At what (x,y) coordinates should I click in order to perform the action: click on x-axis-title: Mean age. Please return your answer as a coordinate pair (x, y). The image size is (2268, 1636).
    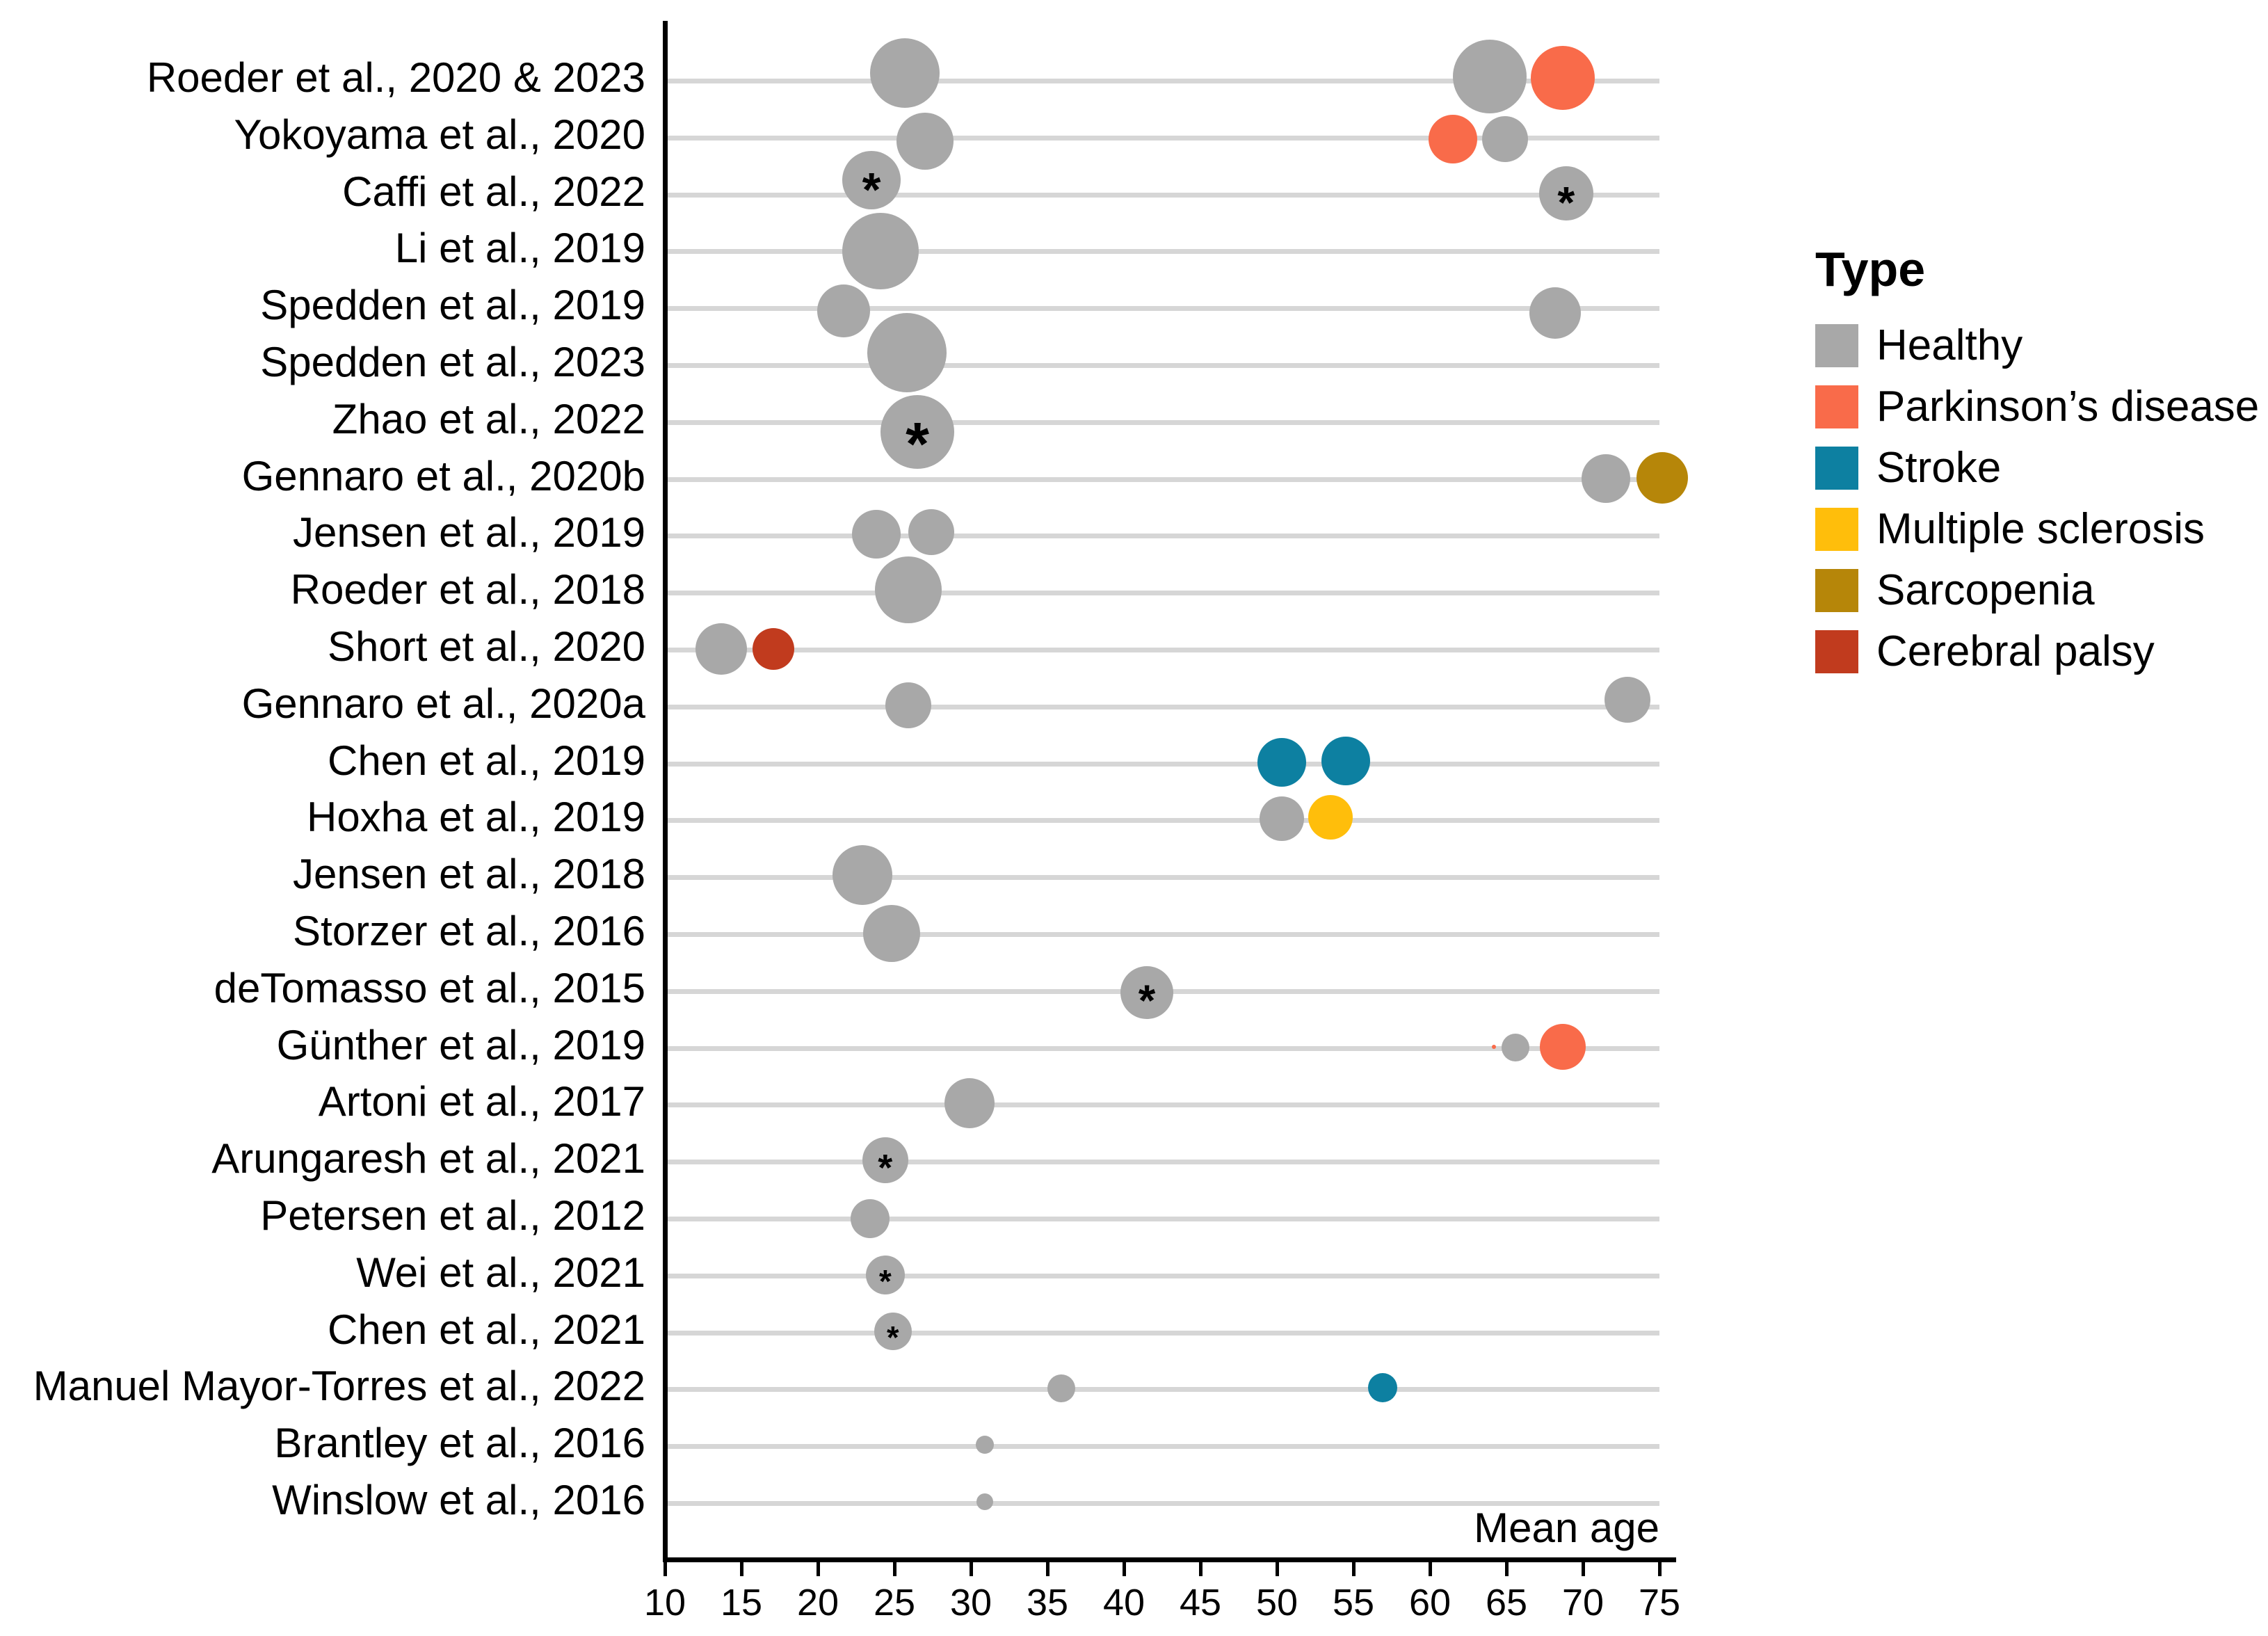
    Looking at the image, I should click on (1566, 1528).